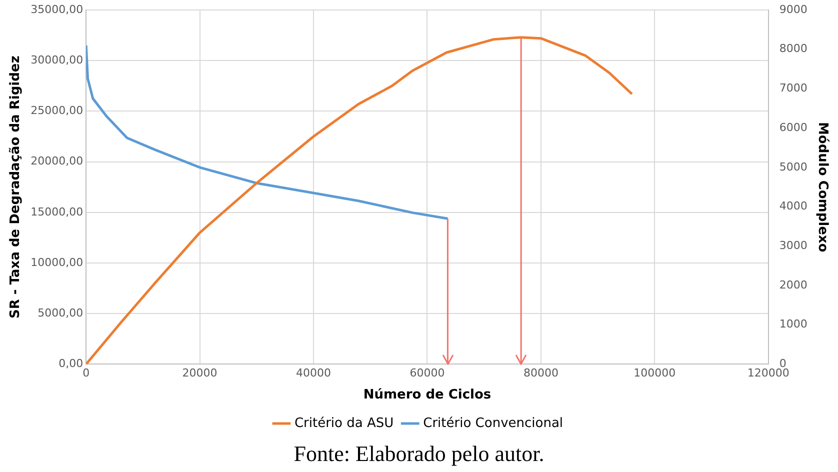 This screenshot has height=472, width=838. What do you see at coordinates (419, 454) in the screenshot?
I see `source-note: Fonte: Elaborado pelo autor.` at bounding box center [419, 454].